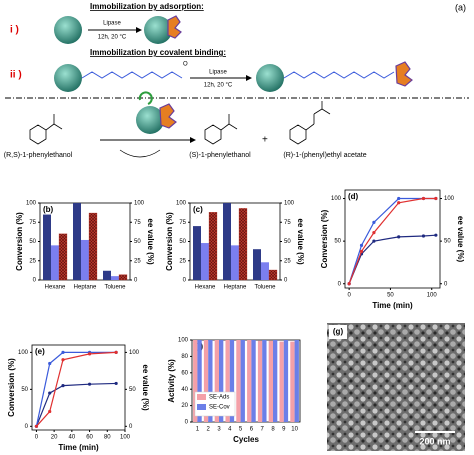 Image resolution: width=474 pixels, height=455 pixels. Describe the element at coordinates (273, 430) in the screenshot. I see `x-tick-label: 8` at that location.